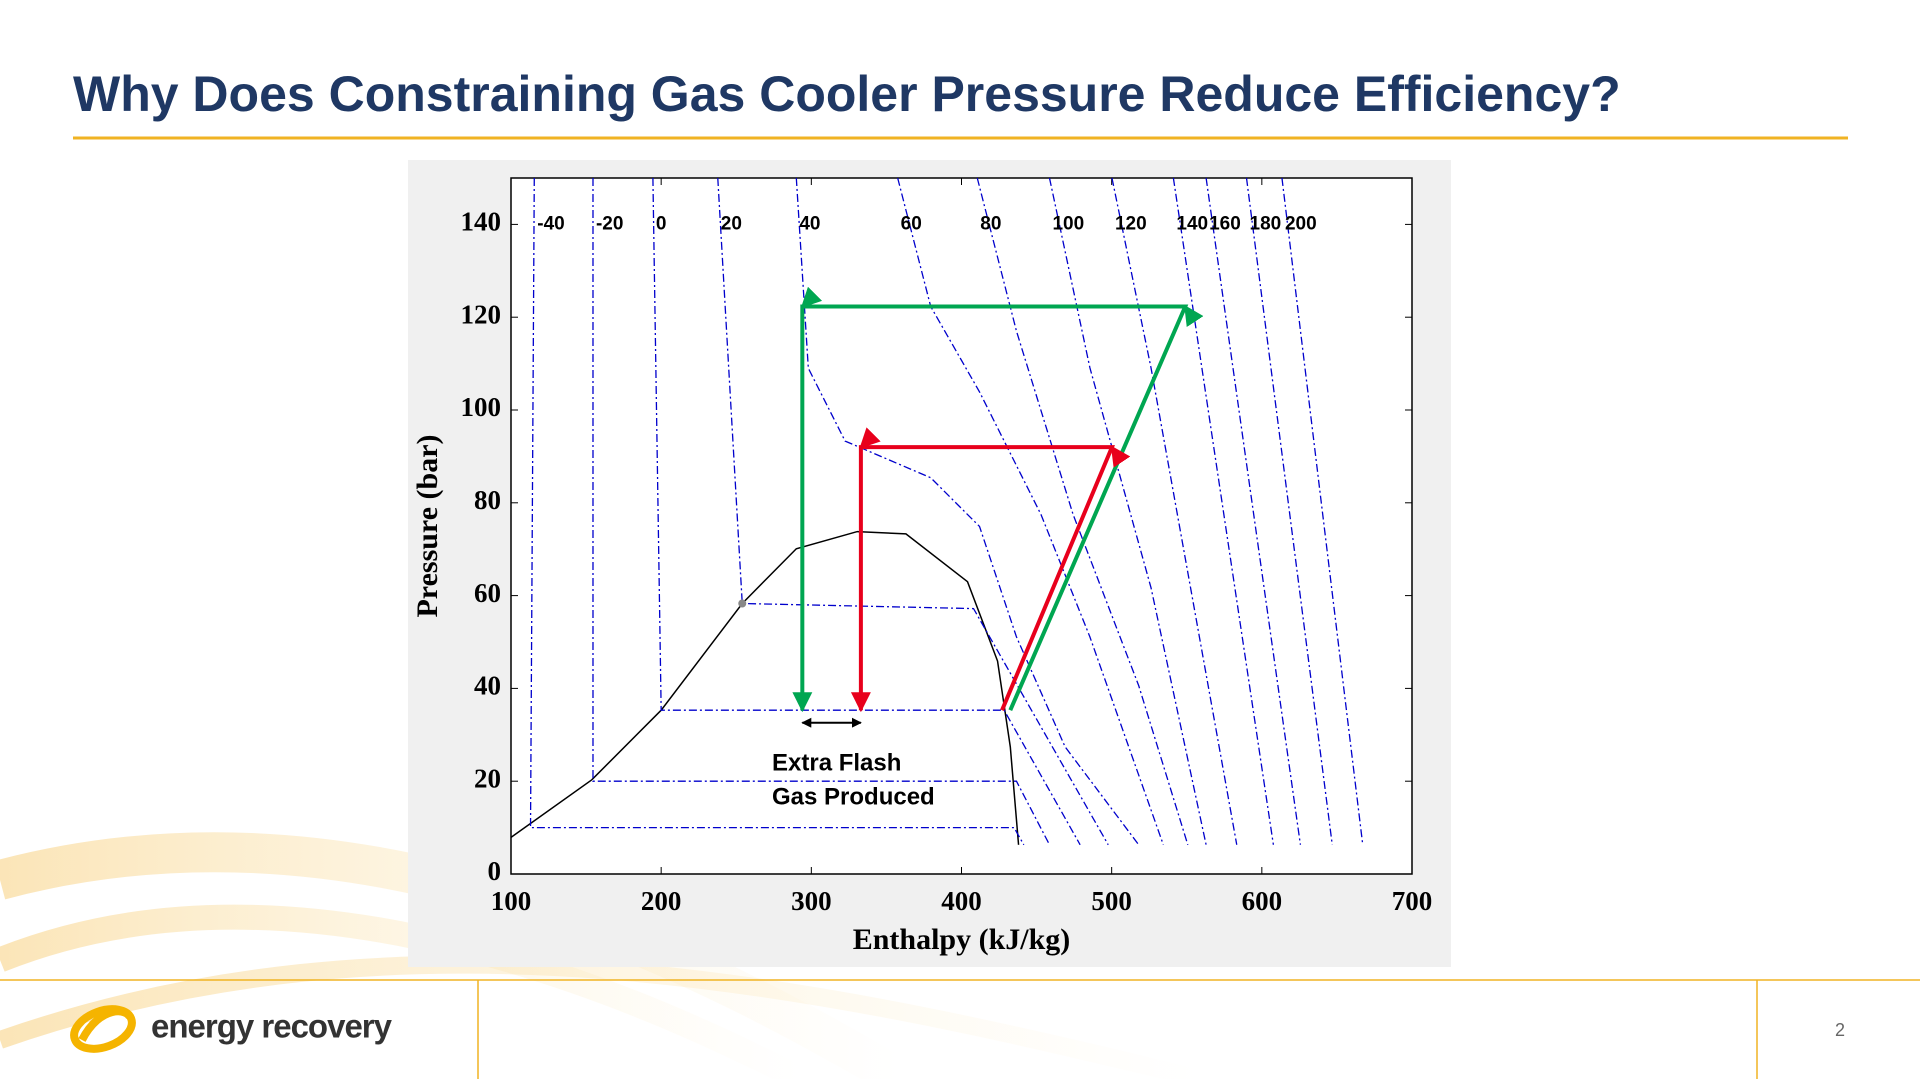 This screenshot has width=1920, height=1079. What do you see at coordinates (809, 223) in the screenshot?
I see `isotherm-label: 40` at bounding box center [809, 223].